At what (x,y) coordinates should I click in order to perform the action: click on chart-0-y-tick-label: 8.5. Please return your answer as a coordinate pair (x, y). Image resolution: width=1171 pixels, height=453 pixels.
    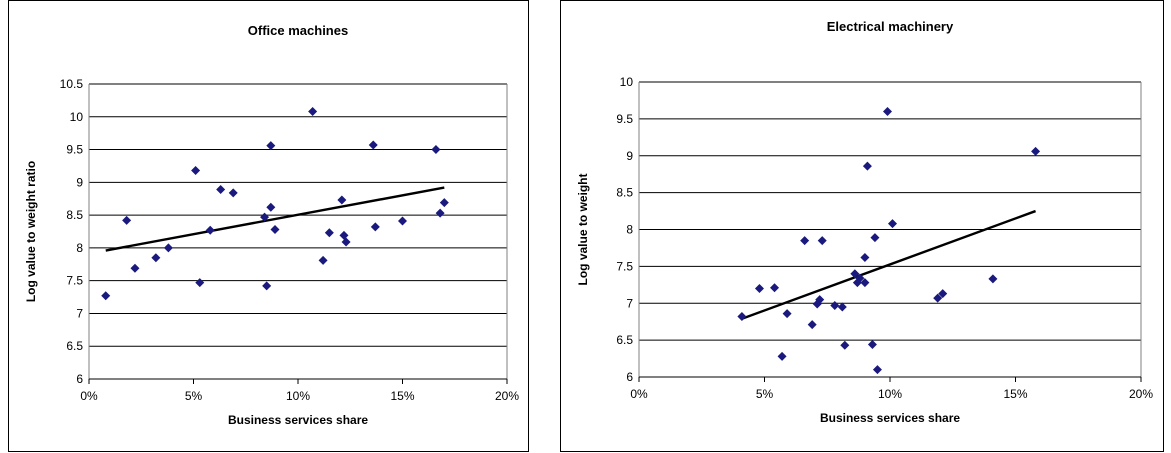
    Looking at the image, I should click on (74, 215).